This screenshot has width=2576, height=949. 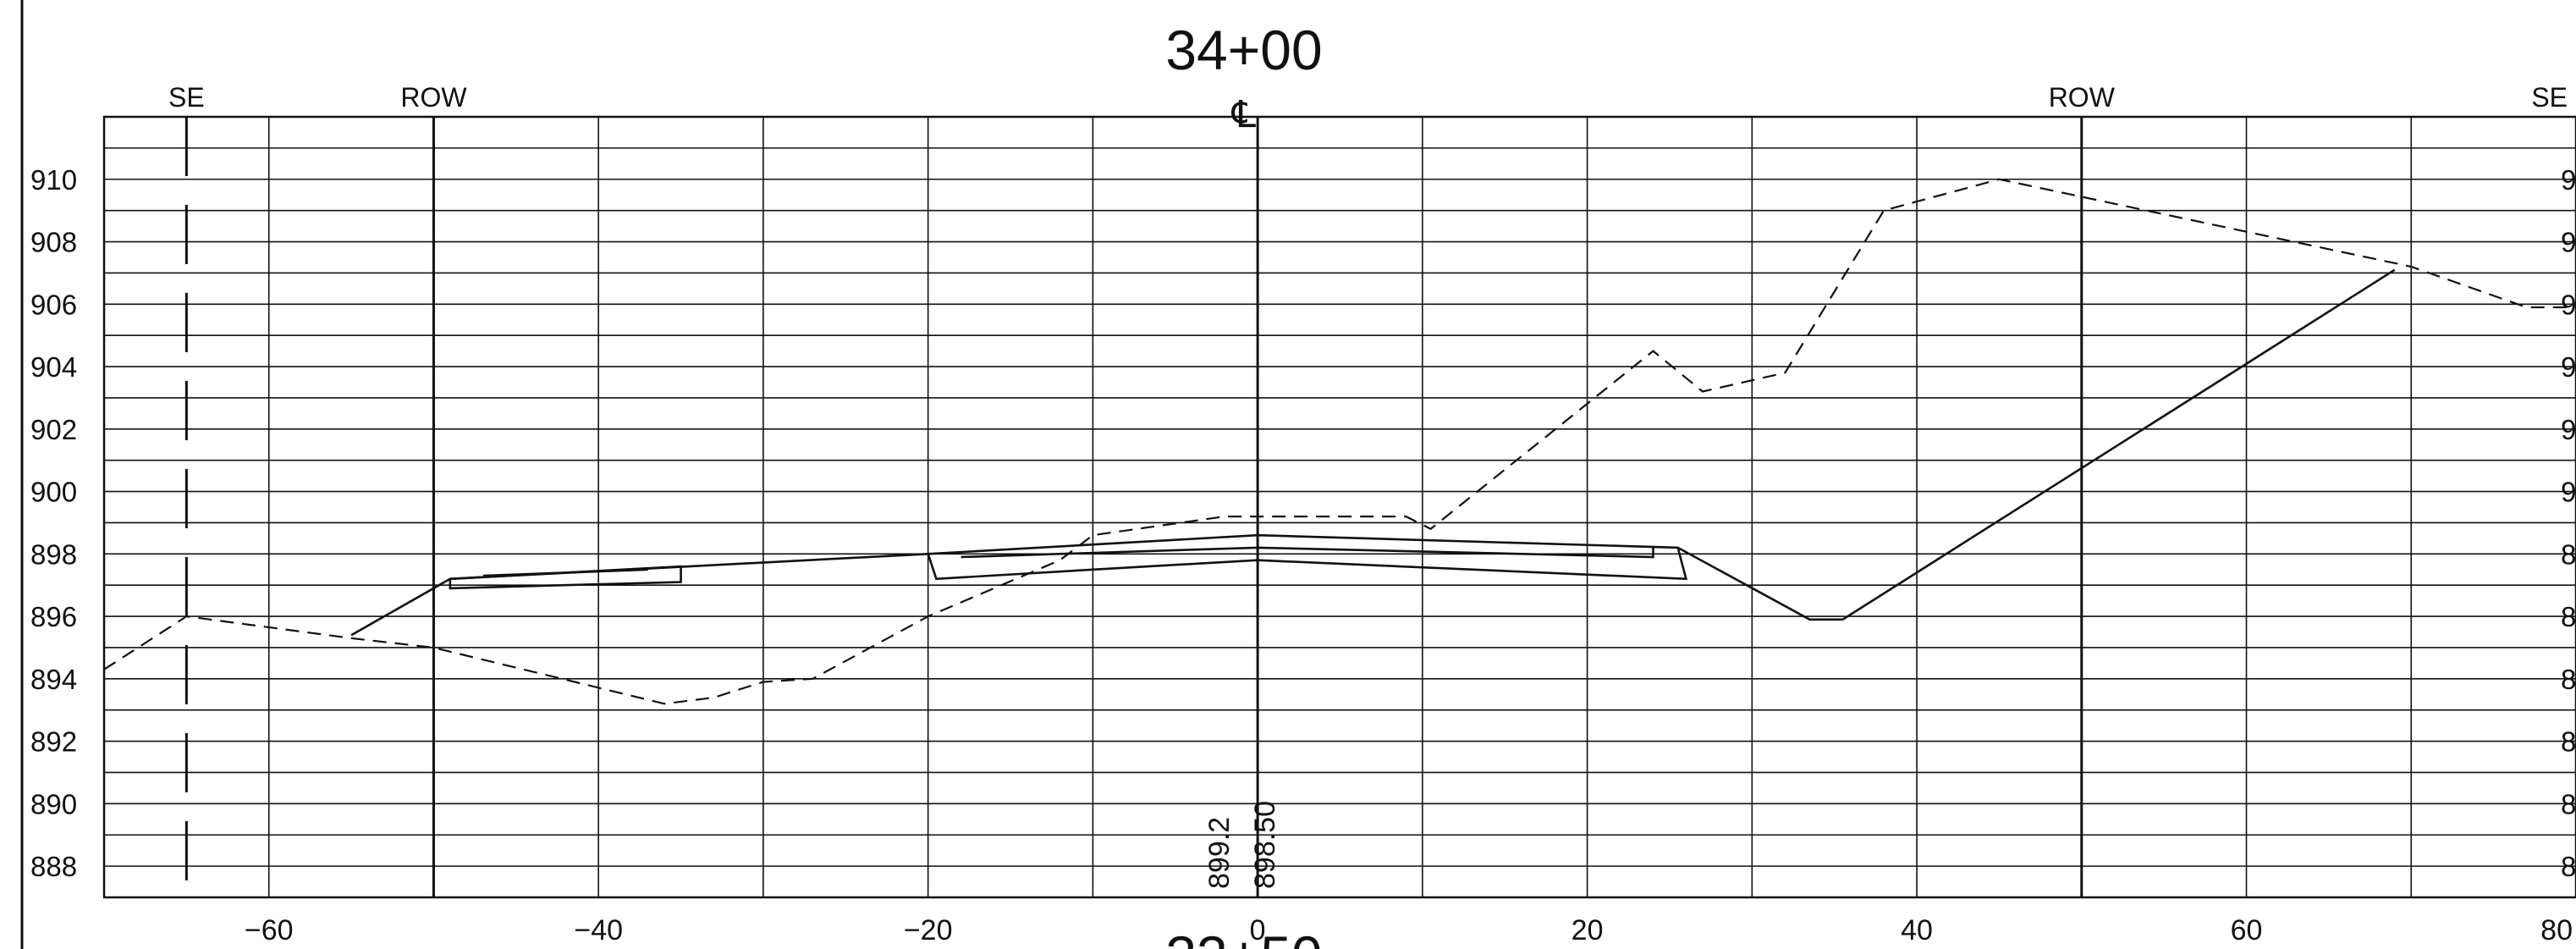 I want to click on x-tick-label: 0, so click(x=1258, y=930).